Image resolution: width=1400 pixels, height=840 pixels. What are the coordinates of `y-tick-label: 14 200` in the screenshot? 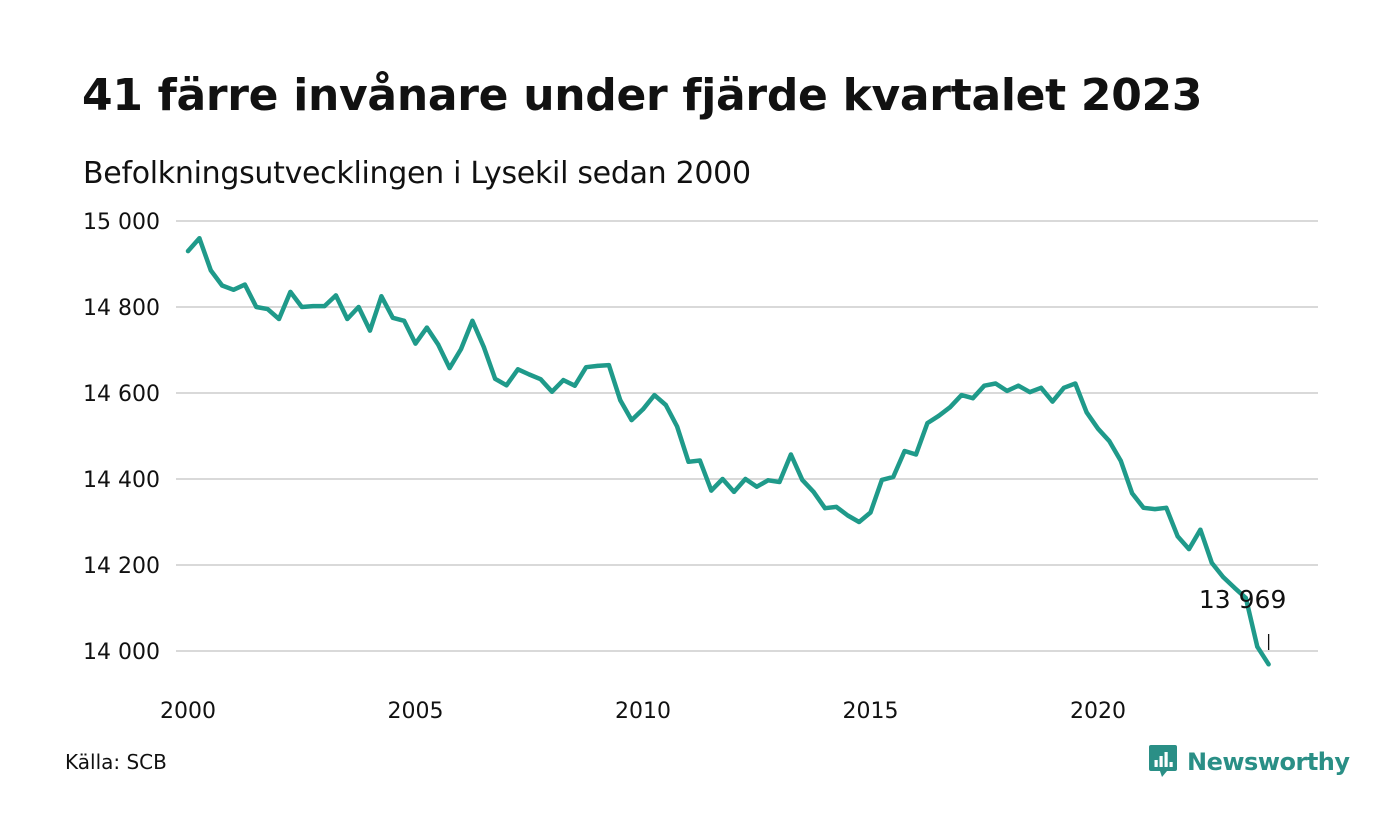 It's located at (121, 566).